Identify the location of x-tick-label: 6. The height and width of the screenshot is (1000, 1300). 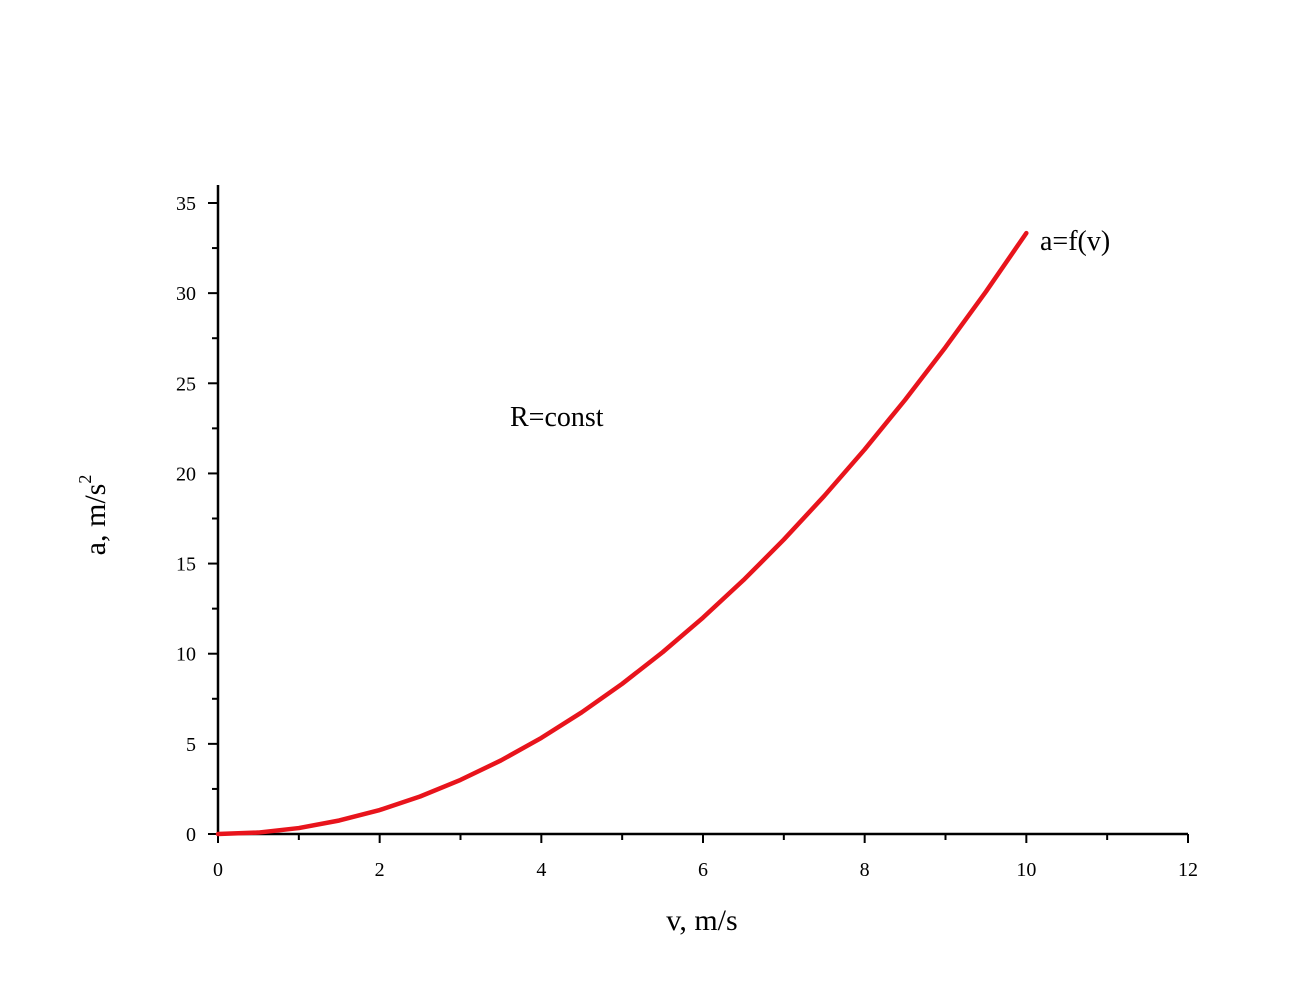
(703, 870).